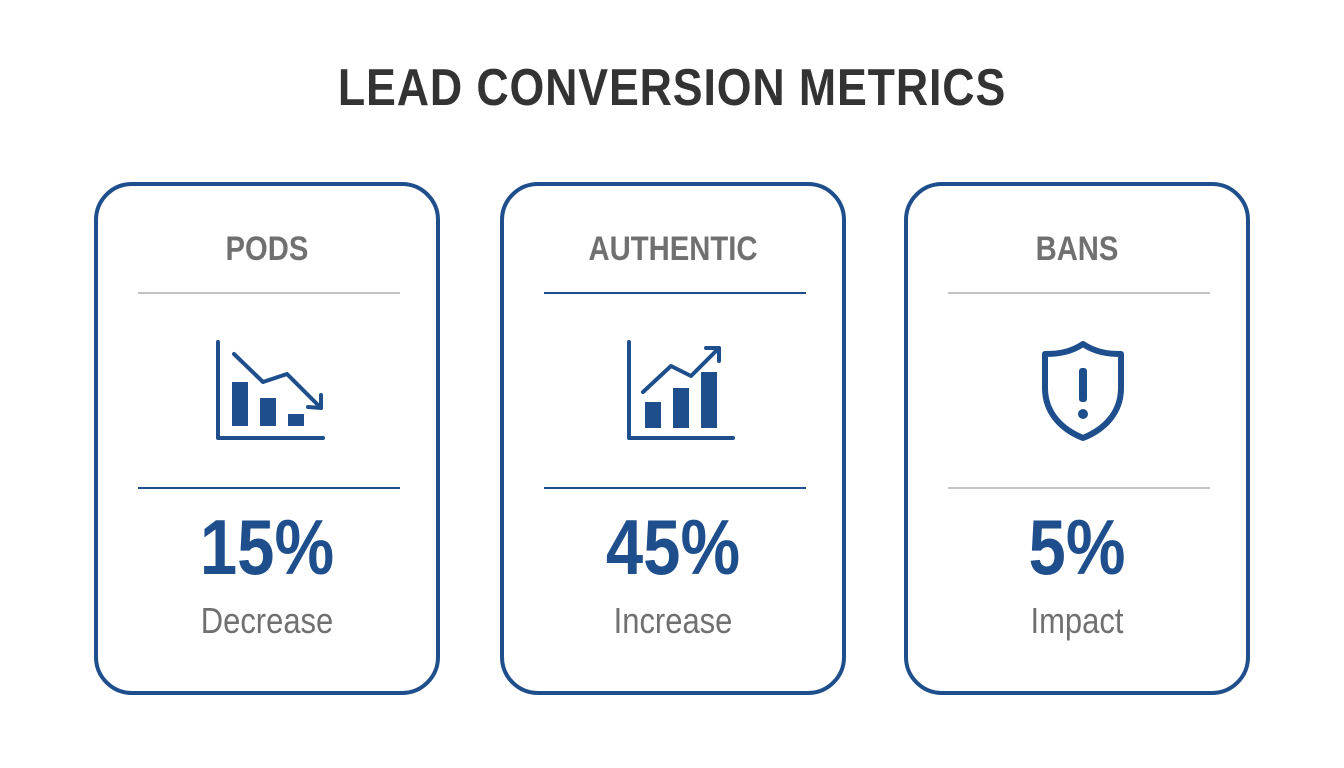  I want to click on metric-caption: Increase, so click(673, 620).